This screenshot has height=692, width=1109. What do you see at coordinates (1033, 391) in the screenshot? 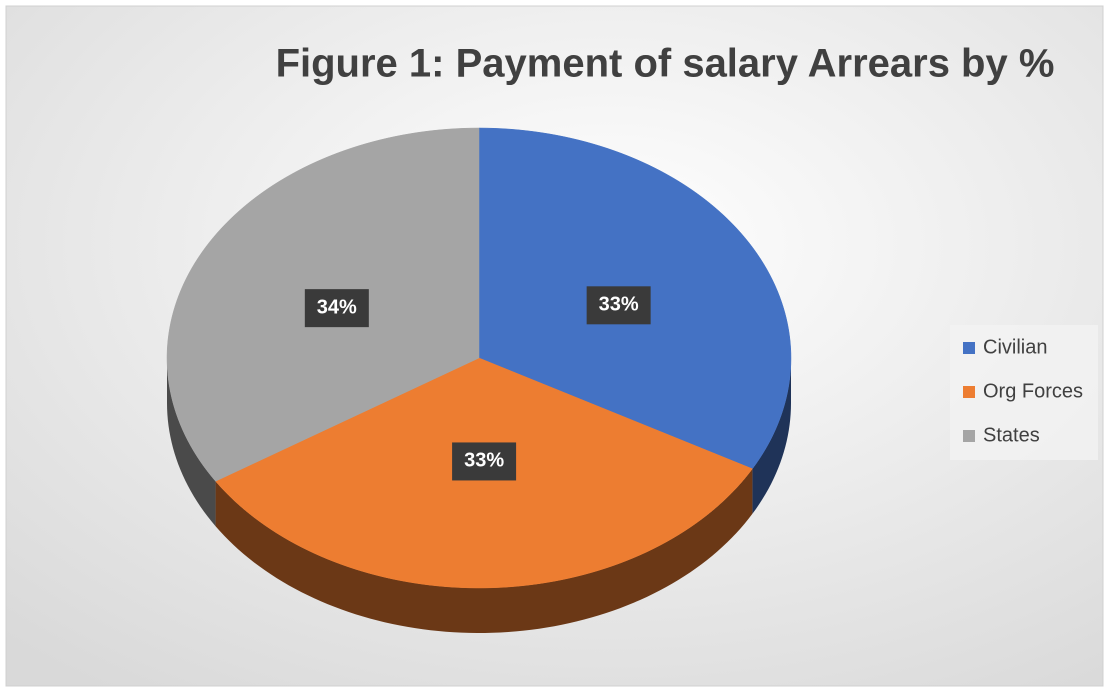
I see `legend-label: Org Forces` at bounding box center [1033, 391].